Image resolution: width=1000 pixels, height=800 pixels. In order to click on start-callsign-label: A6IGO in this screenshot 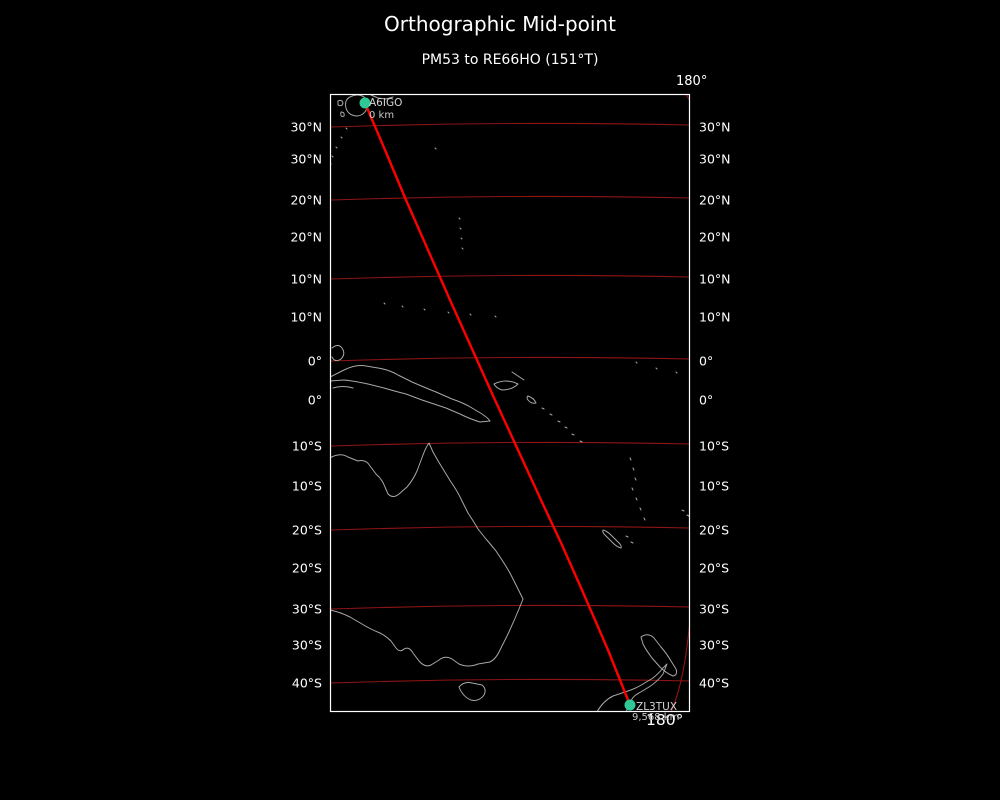, I will do `click(386, 103)`.